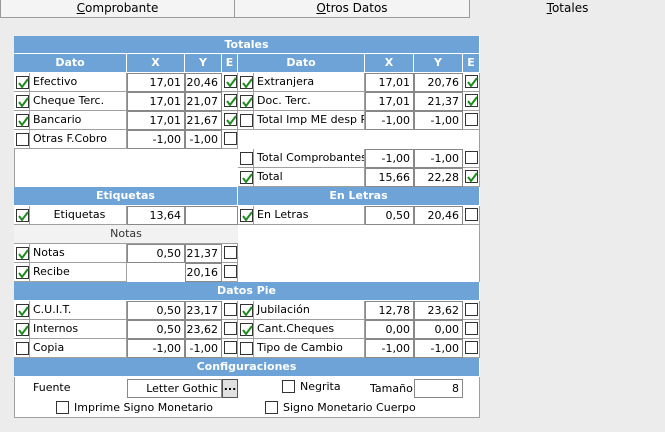 This screenshot has width=665, height=432. I want to click on y-value: 21,37, so click(438, 101).